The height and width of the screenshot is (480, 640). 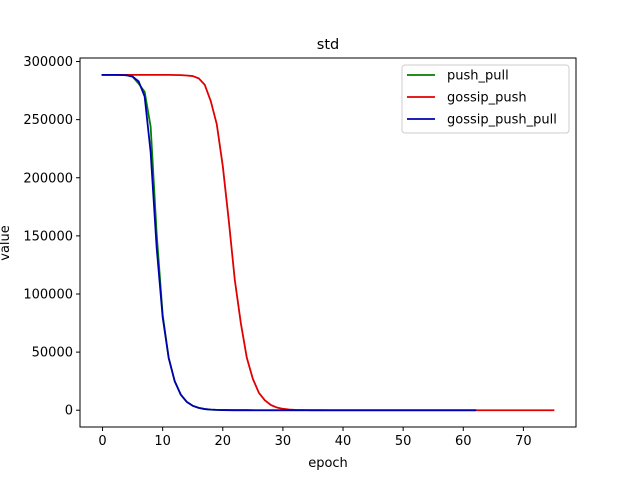 What do you see at coordinates (48, 236) in the screenshot?
I see `y-tick-label: 150000` at bounding box center [48, 236].